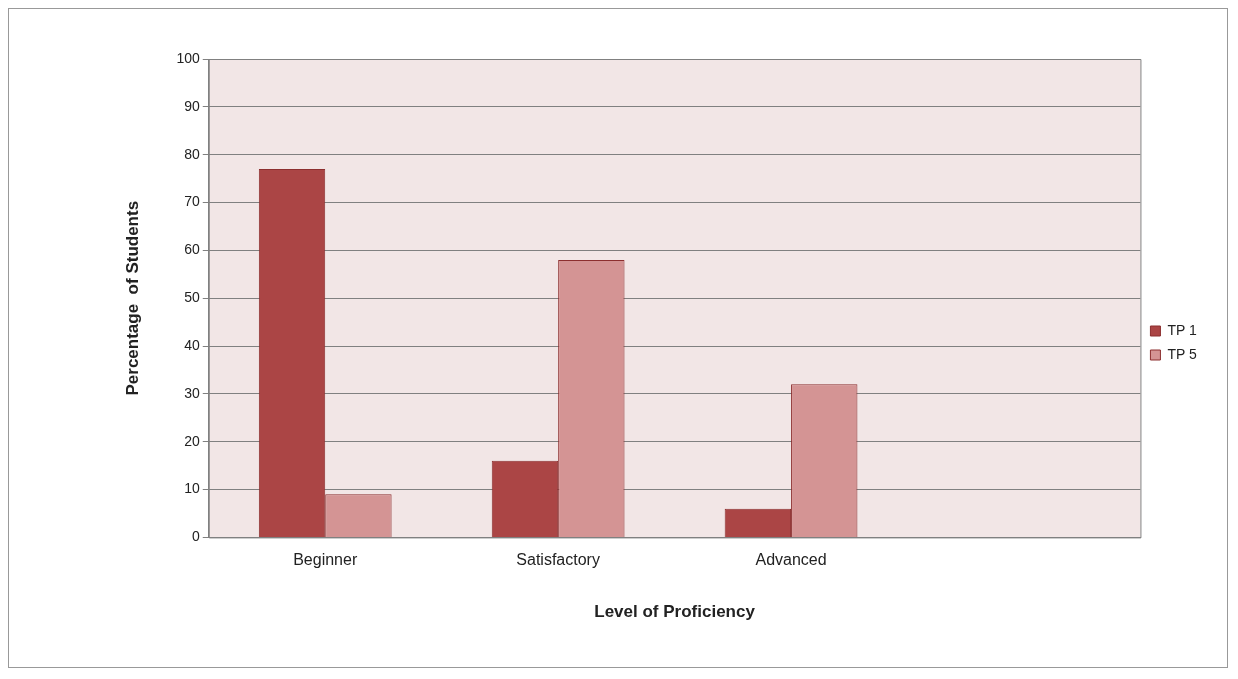 This screenshot has height=679, width=1238. I want to click on x-tick-label: Satisfactory, so click(558, 560).